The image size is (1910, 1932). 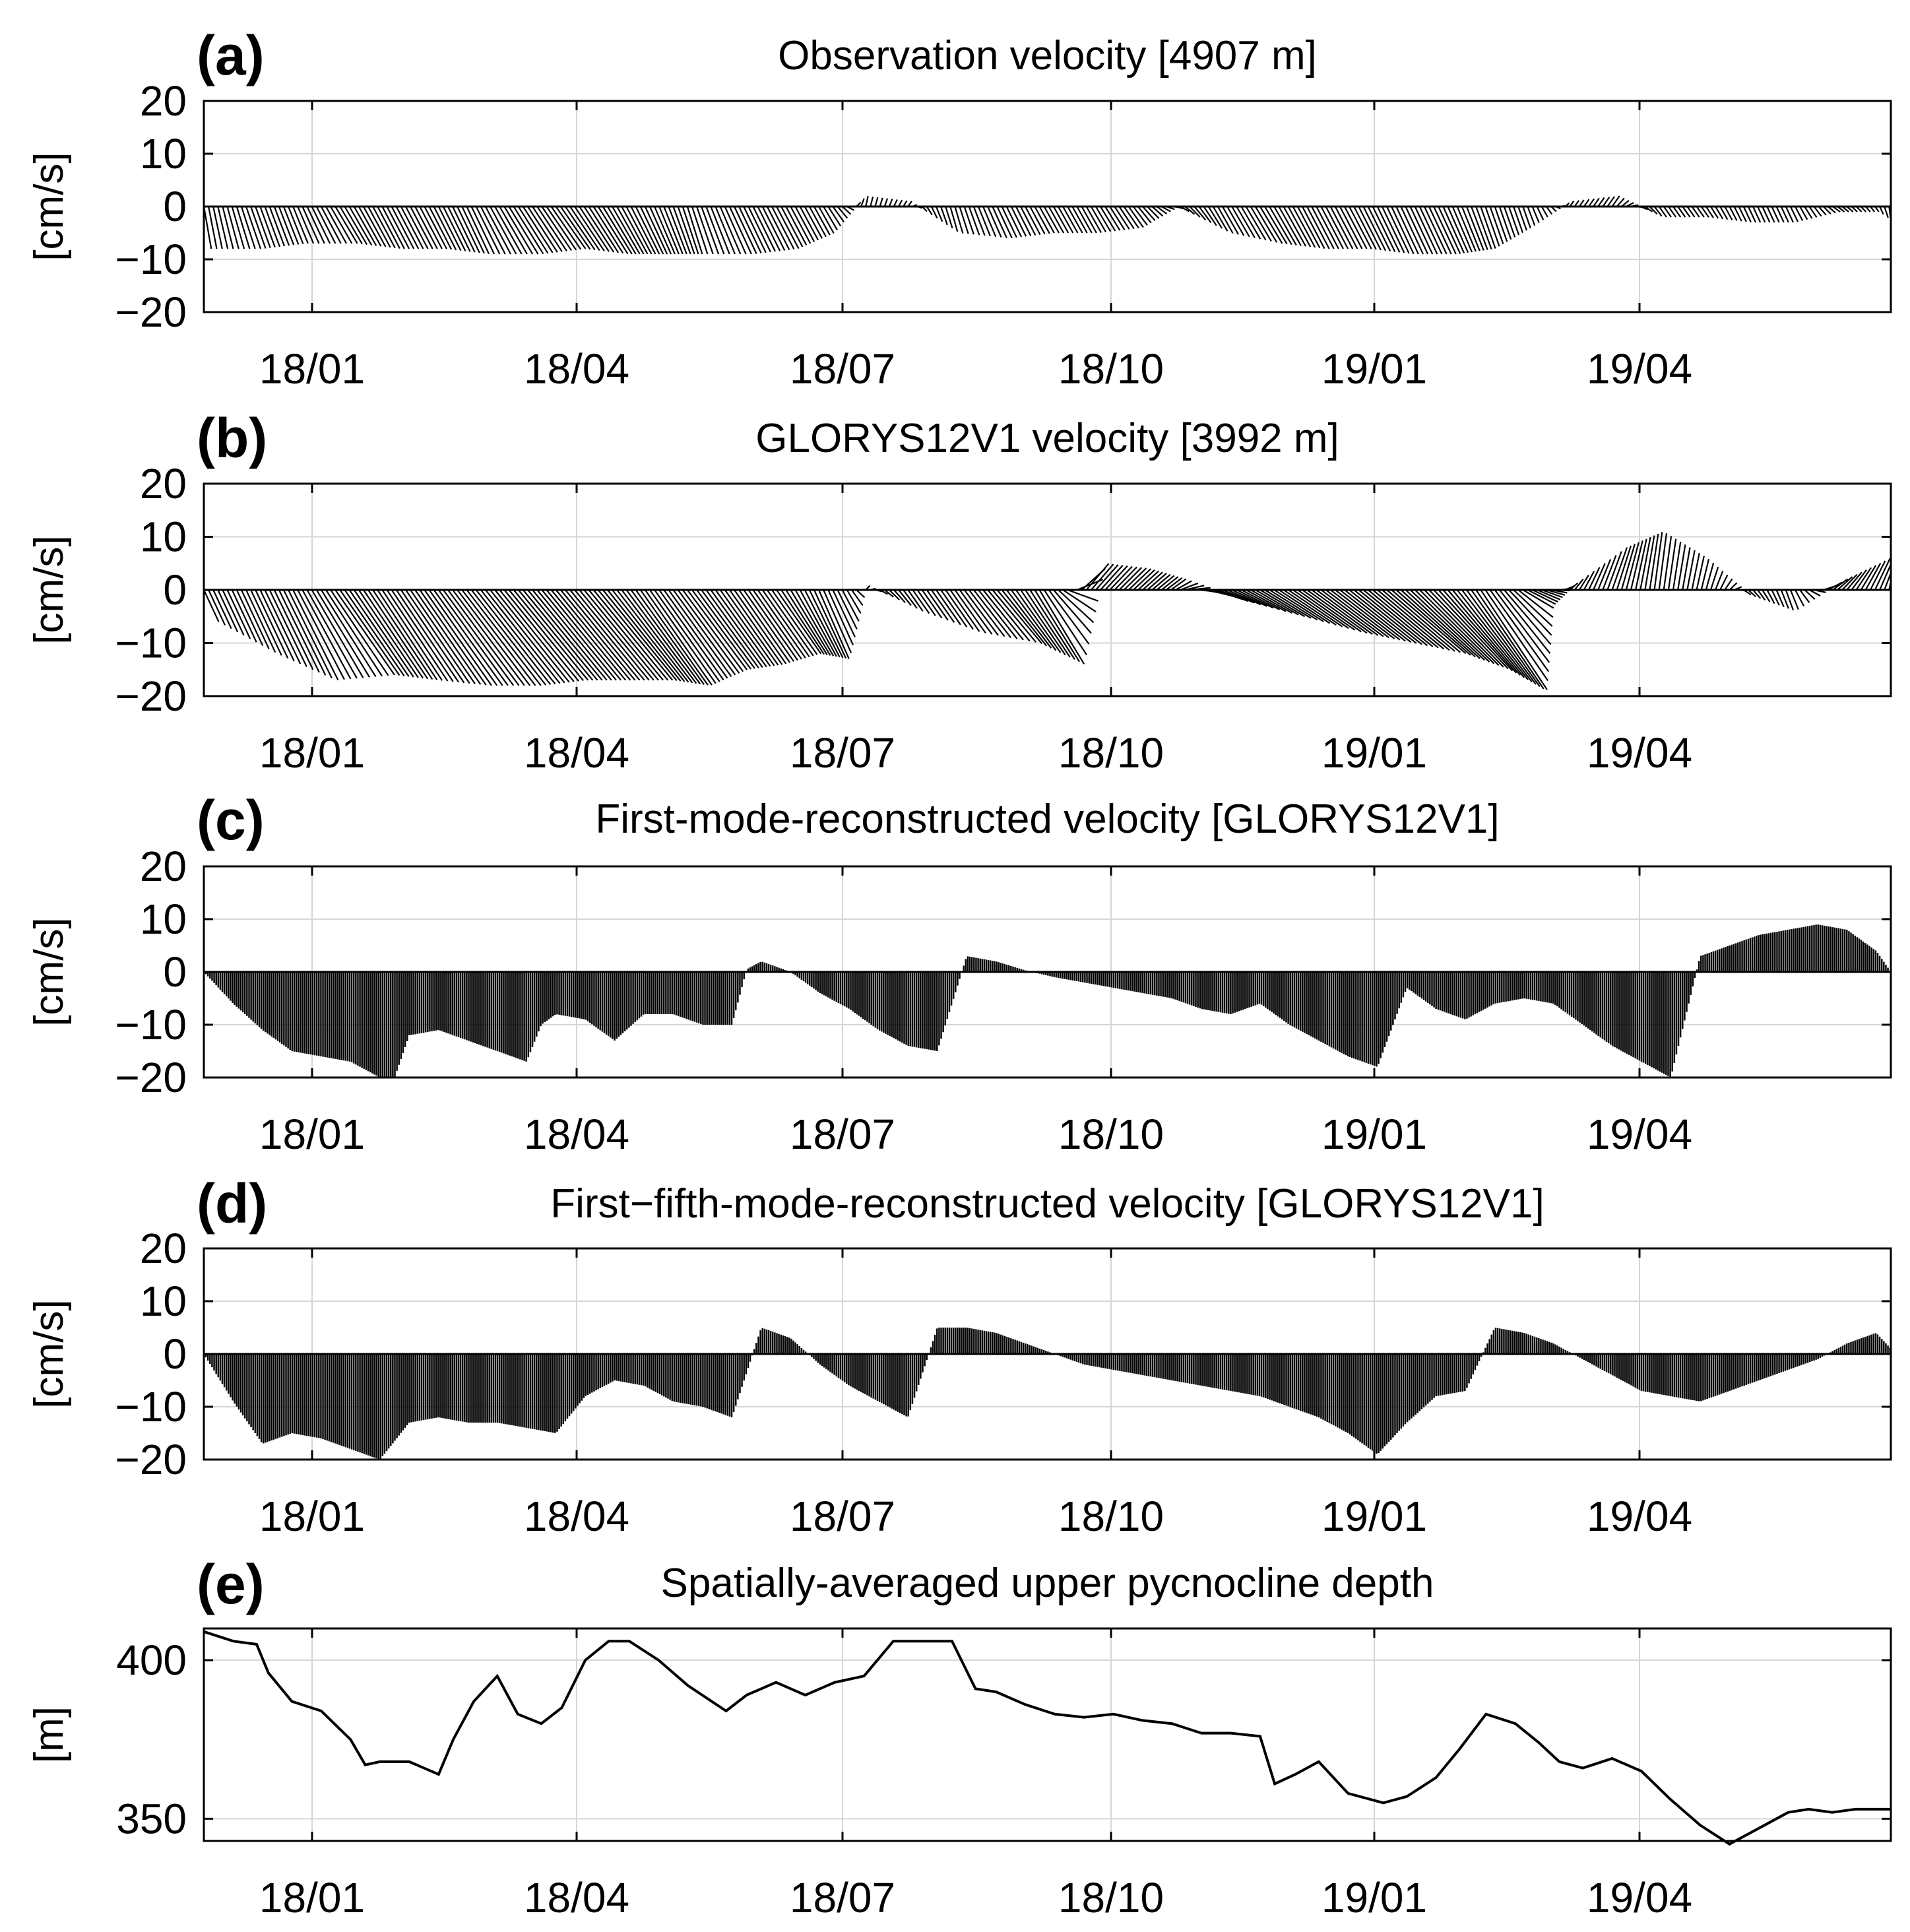 I want to click on x-tick-label: 19/01, so click(x=1374, y=1897).